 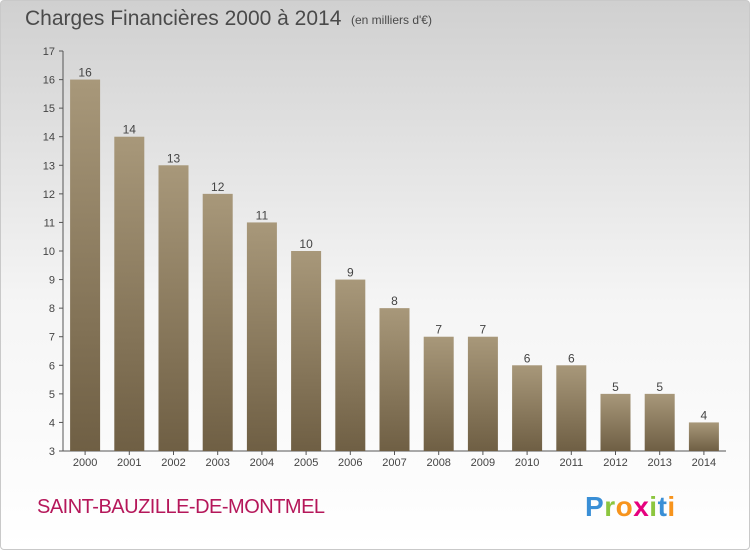 What do you see at coordinates (610, 506) in the screenshot?
I see `logo-letter: r` at bounding box center [610, 506].